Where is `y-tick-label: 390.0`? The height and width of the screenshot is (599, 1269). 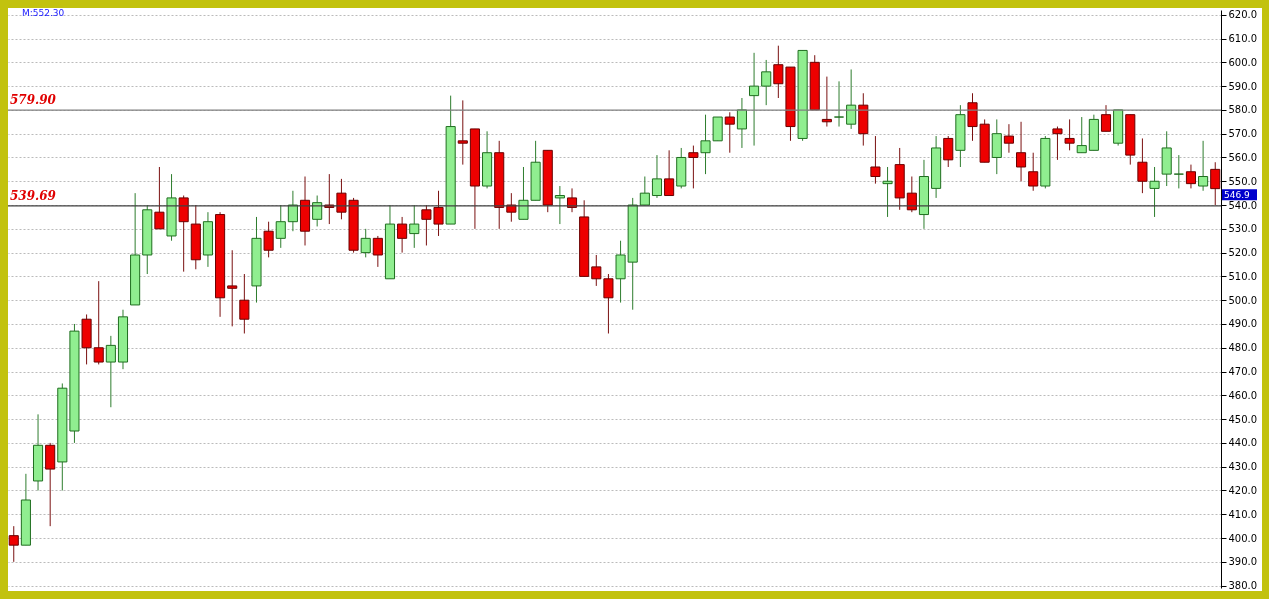
y-tick-label: 390.0 is located at coordinates (1243, 562).